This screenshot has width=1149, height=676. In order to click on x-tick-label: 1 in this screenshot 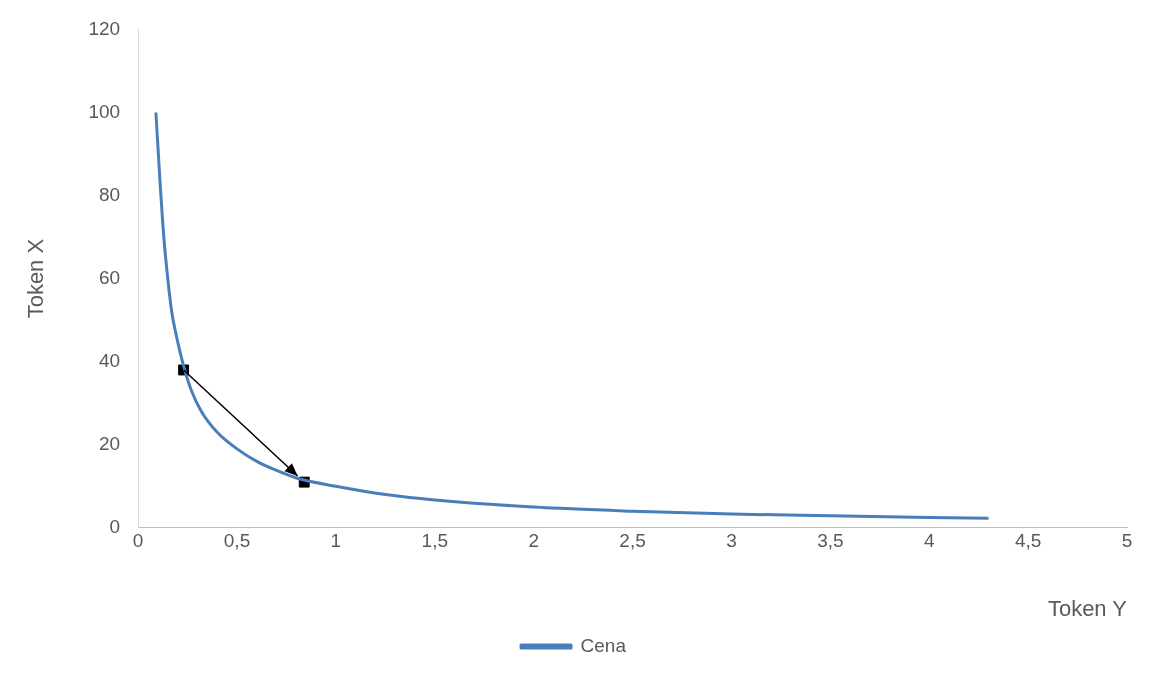, I will do `click(336, 541)`.